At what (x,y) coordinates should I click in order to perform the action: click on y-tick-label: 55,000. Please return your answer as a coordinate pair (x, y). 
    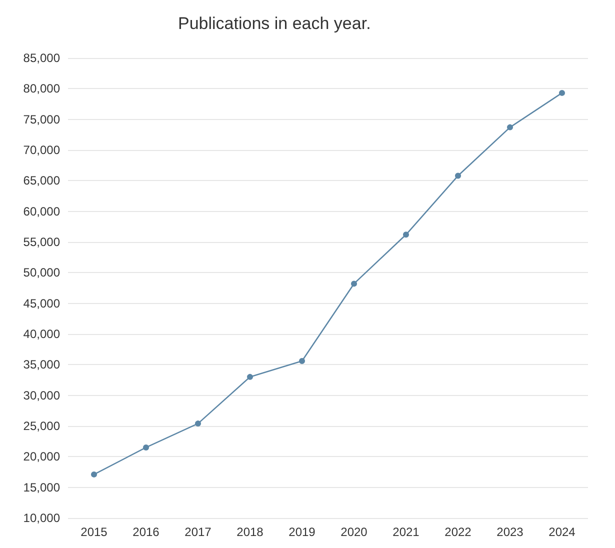
    Looking at the image, I should click on (41, 242).